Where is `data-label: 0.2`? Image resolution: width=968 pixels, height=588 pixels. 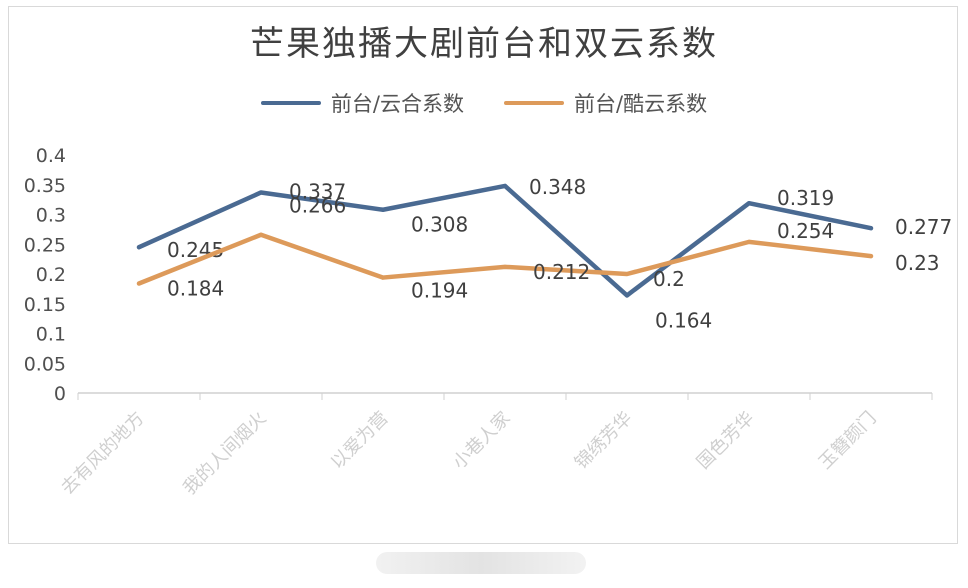
data-label: 0.2 is located at coordinates (669, 279).